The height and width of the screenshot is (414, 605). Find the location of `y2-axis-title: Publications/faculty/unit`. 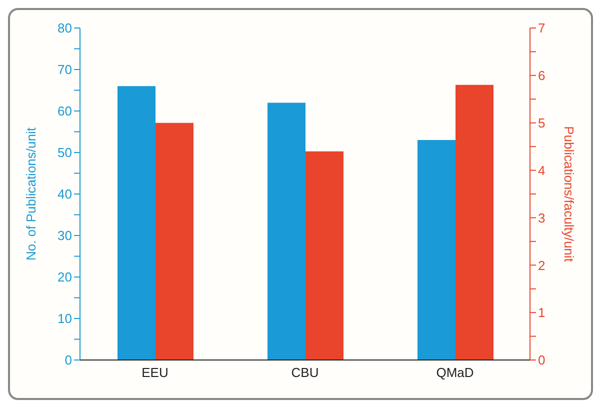

y2-axis-title: Publications/faculty/unit is located at coordinates (568, 194).